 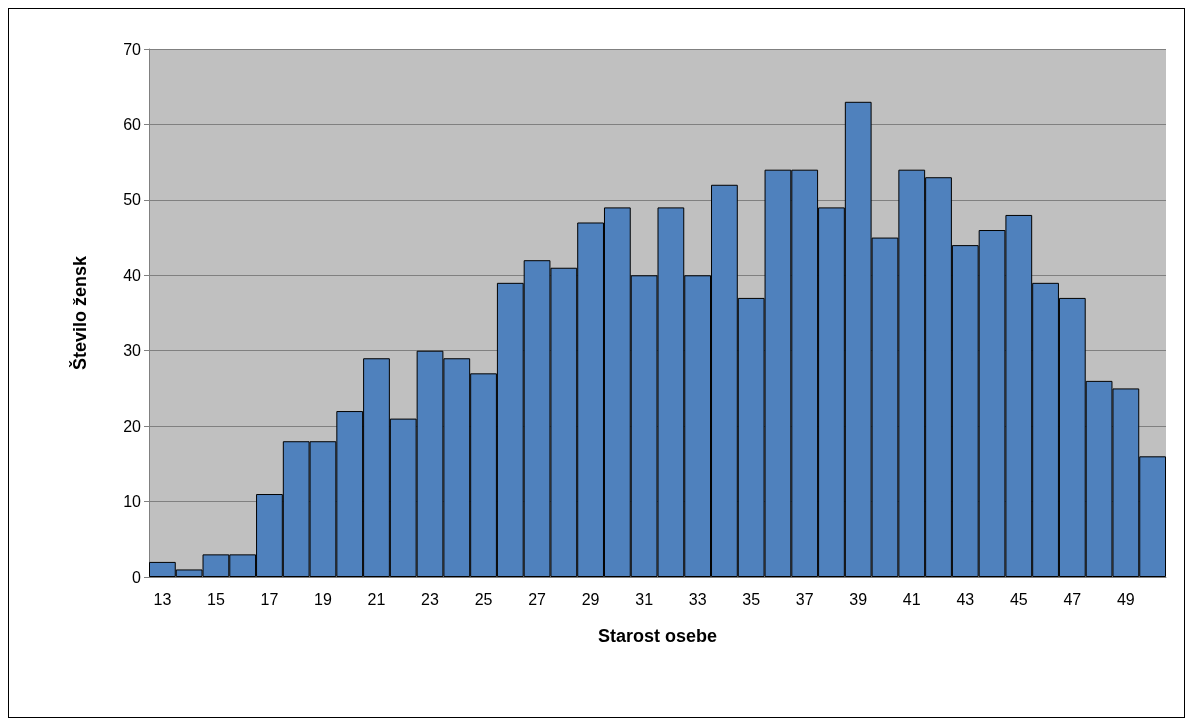 What do you see at coordinates (911, 599) in the screenshot?
I see `x-tick-label: 41` at bounding box center [911, 599].